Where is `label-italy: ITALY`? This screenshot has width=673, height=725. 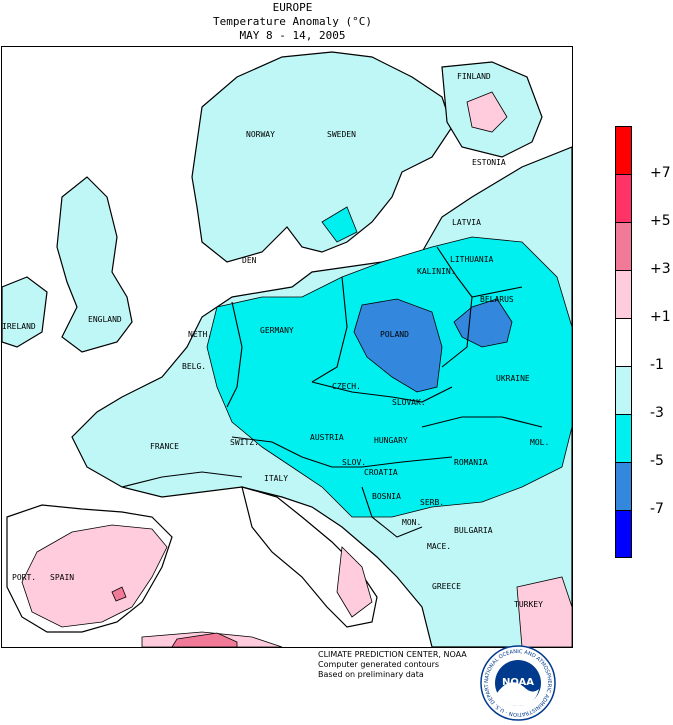
label-italy: ITALY is located at coordinates (276, 478).